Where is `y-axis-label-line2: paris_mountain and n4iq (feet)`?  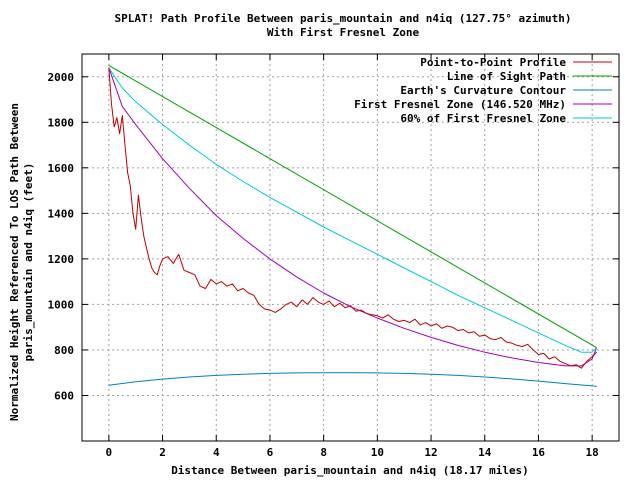 y-axis-label-line2: paris_mountain and n4iq (feet) is located at coordinates (28, 262).